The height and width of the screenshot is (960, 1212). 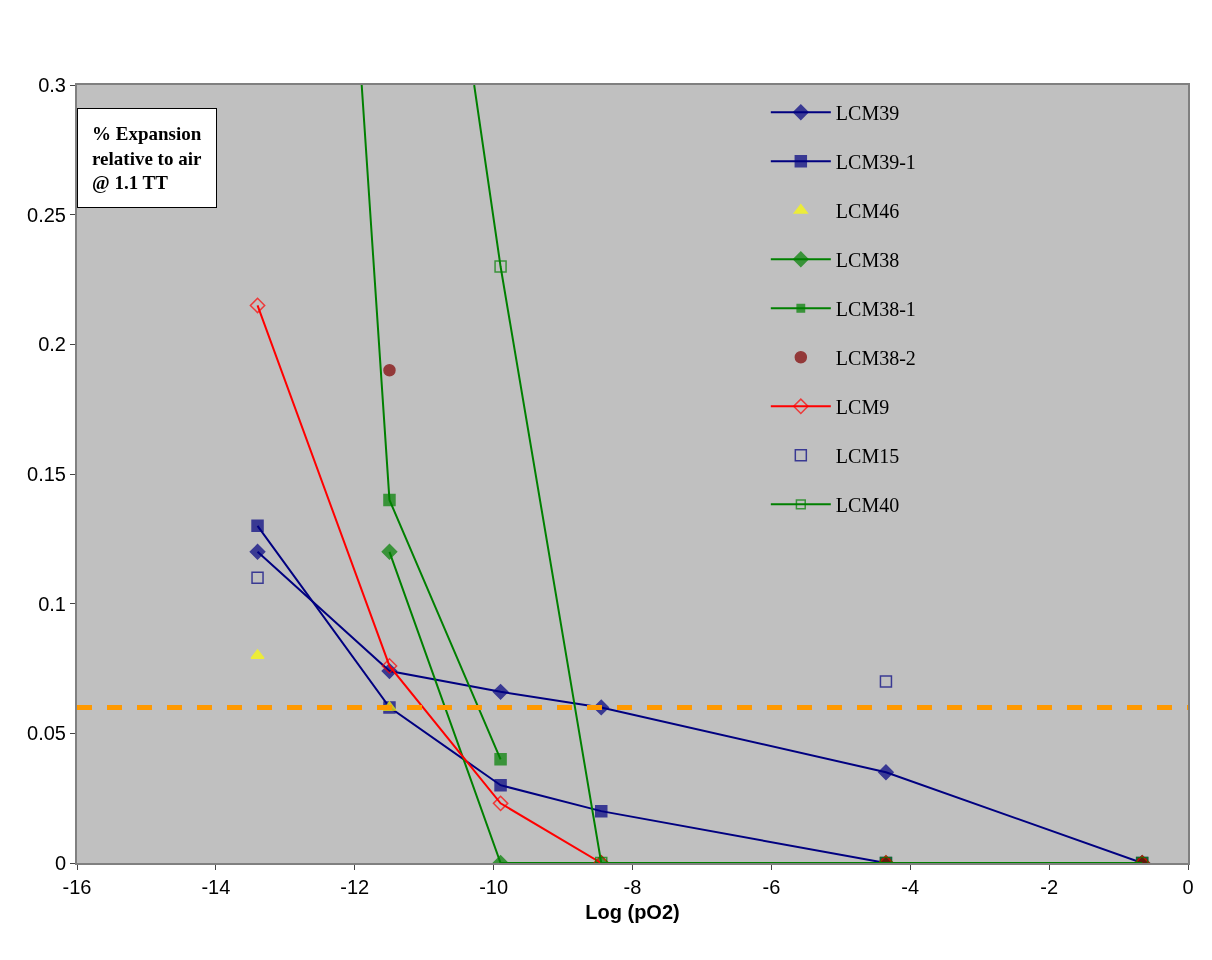 What do you see at coordinates (60, 863) in the screenshot?
I see `y-tick-label: 0` at bounding box center [60, 863].